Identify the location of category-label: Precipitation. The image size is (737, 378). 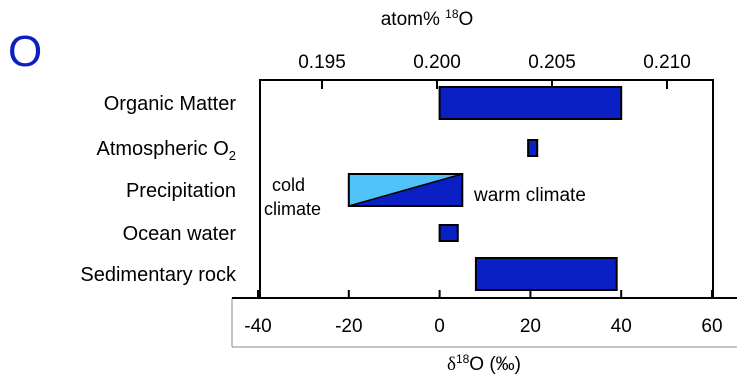
(181, 191).